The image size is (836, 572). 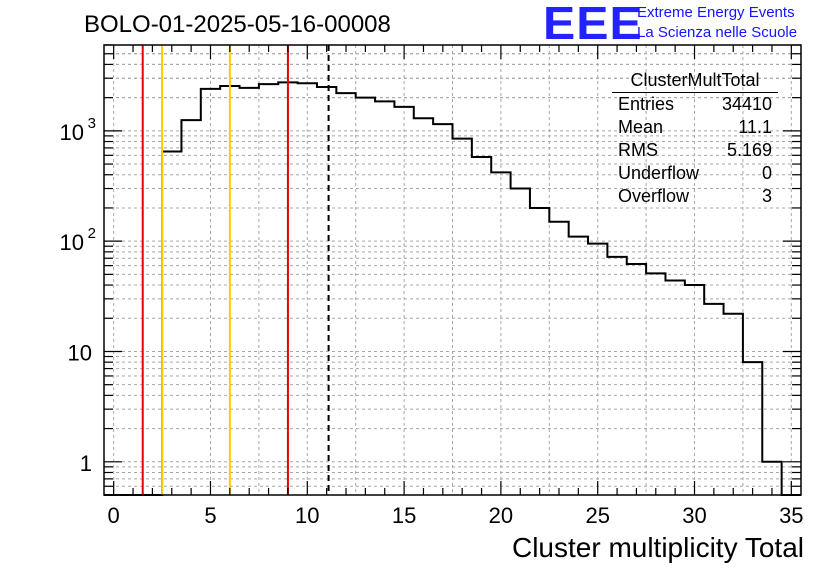 I want to click on stats-row: Entries 34410, so click(x=695, y=104).